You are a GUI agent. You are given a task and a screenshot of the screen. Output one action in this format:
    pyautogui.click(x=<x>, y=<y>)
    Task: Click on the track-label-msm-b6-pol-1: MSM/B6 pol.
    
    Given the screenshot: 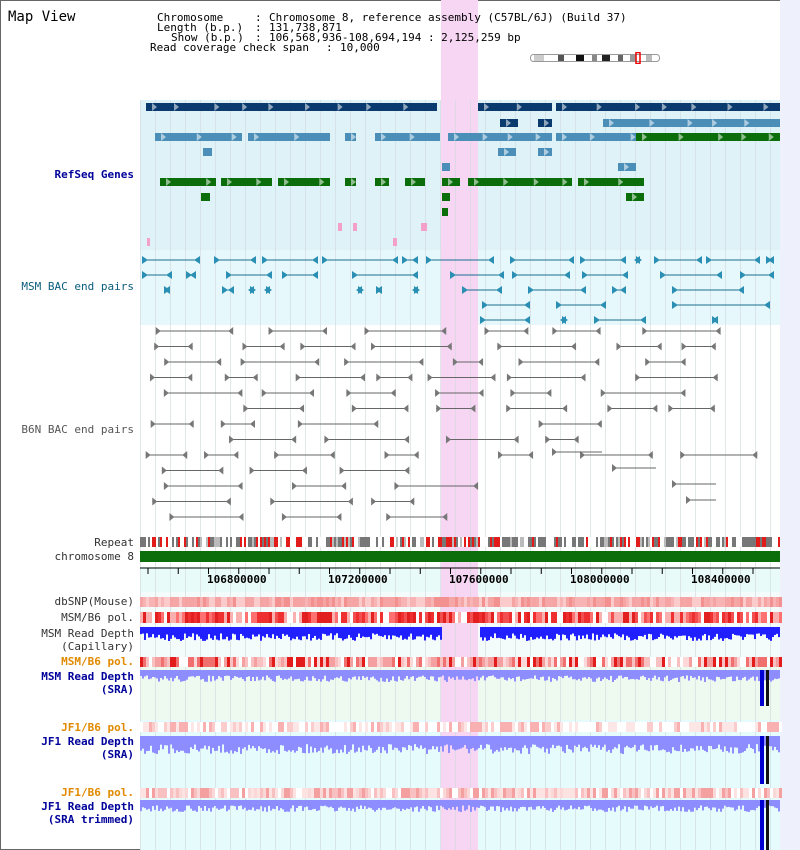 What is the action you would take?
    pyautogui.click(x=97, y=617)
    